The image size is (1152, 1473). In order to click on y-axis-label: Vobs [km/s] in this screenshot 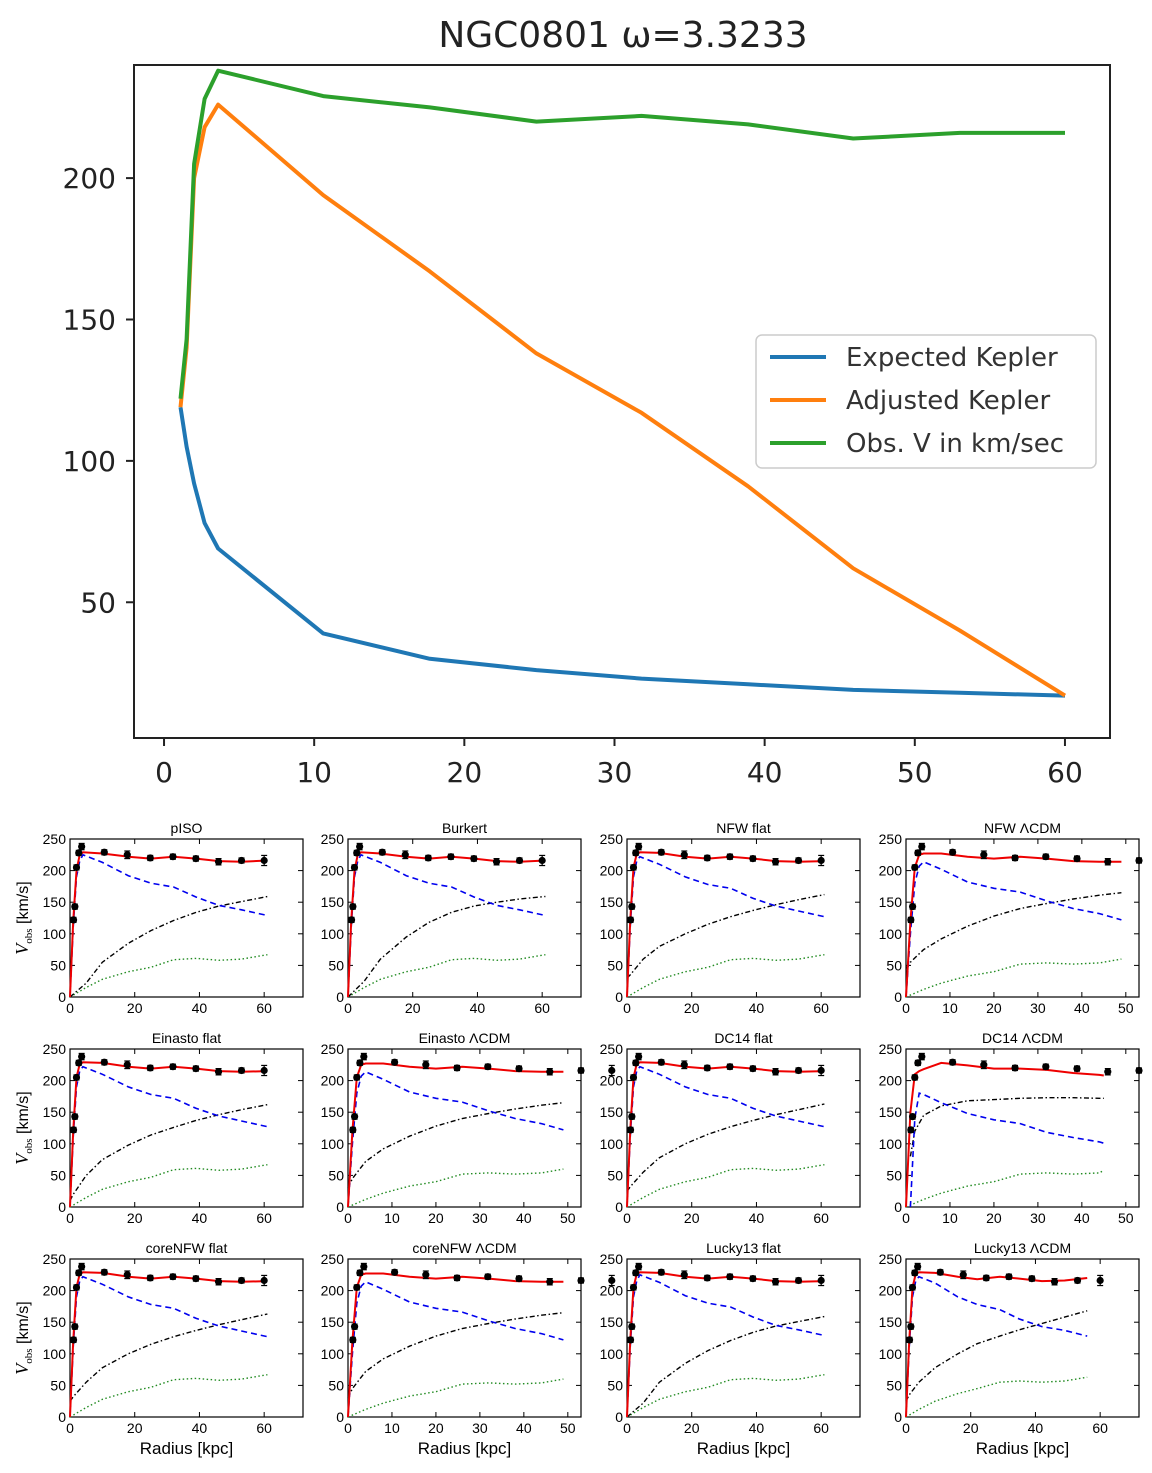, I will do `click(23, 1127)`.